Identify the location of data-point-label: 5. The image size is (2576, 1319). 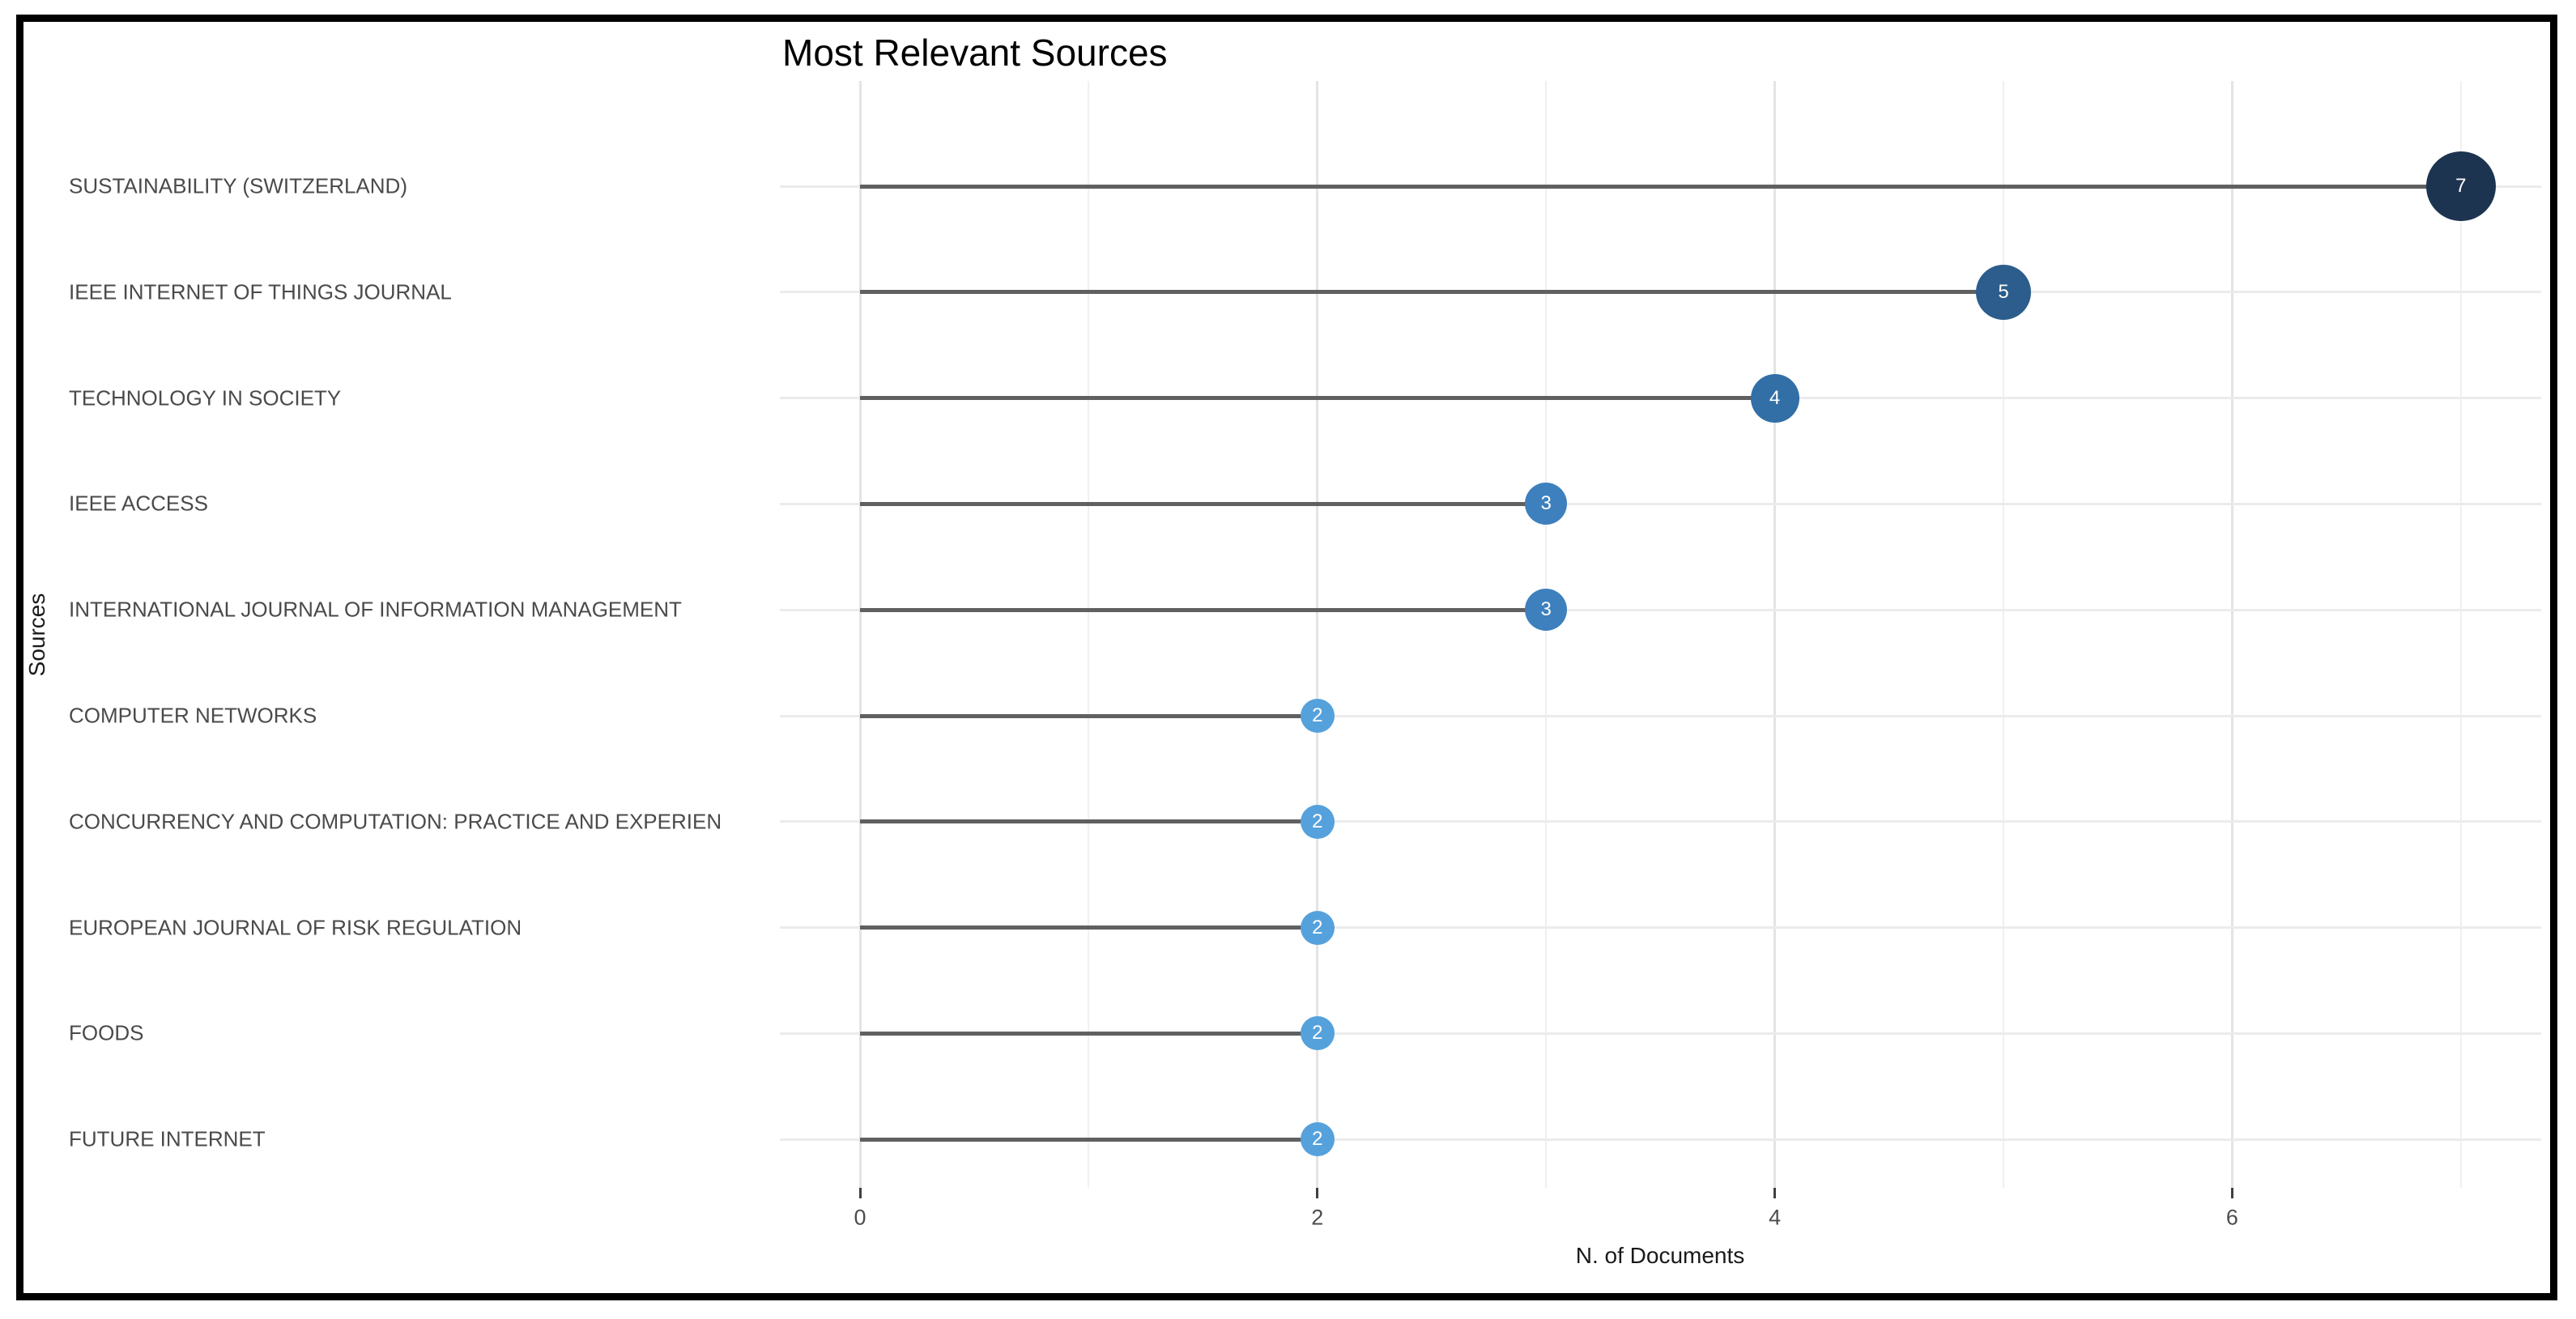
(2003, 291).